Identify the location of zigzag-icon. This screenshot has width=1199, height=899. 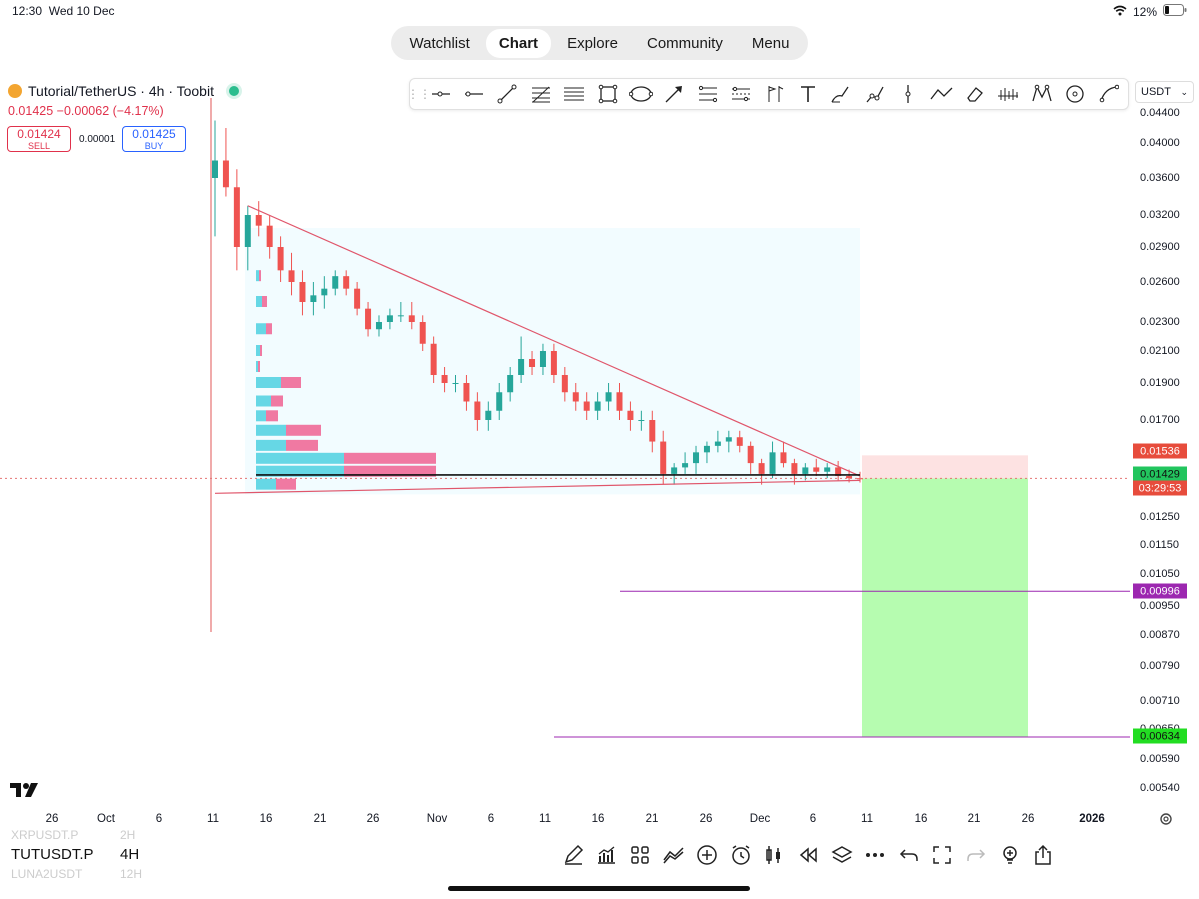
(941, 94).